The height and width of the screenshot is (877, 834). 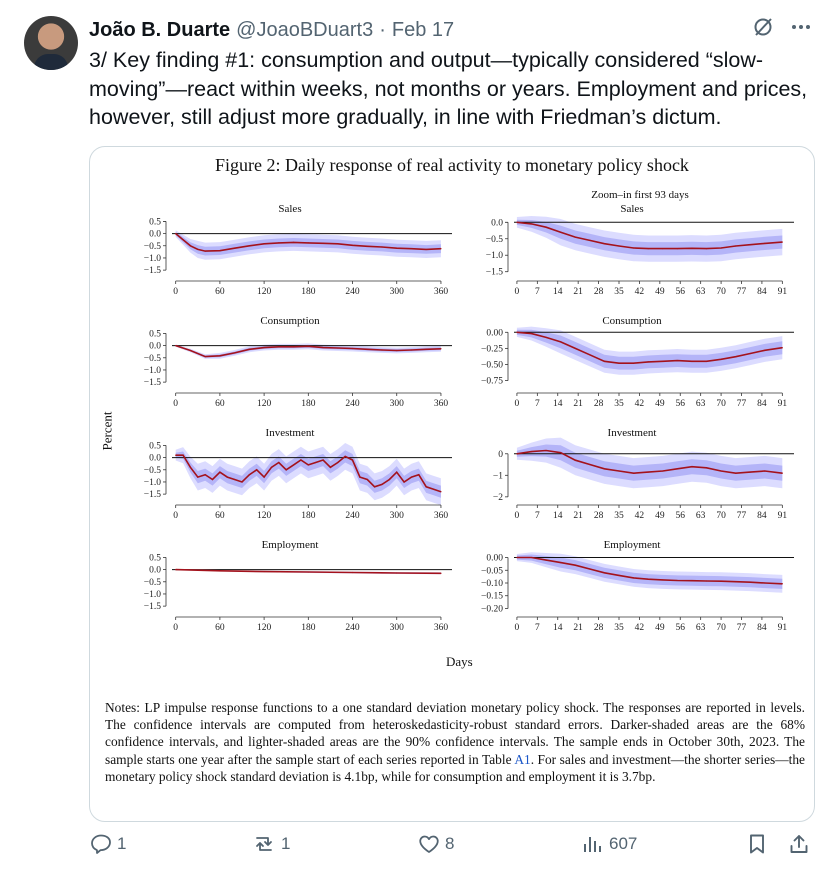 I want to click on more-icon, so click(x=801, y=27).